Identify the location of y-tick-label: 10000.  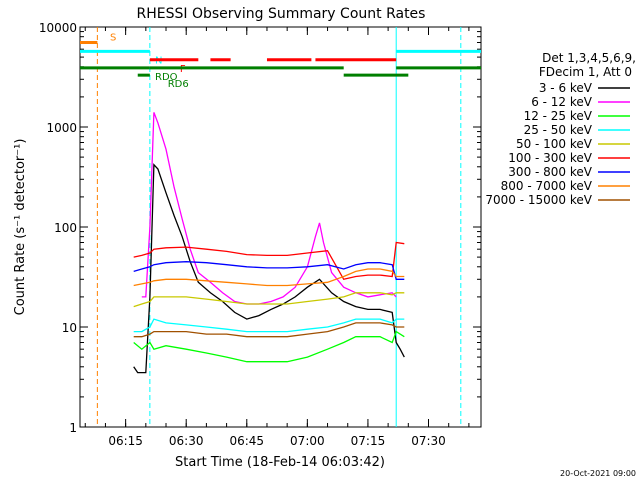
(58, 28).